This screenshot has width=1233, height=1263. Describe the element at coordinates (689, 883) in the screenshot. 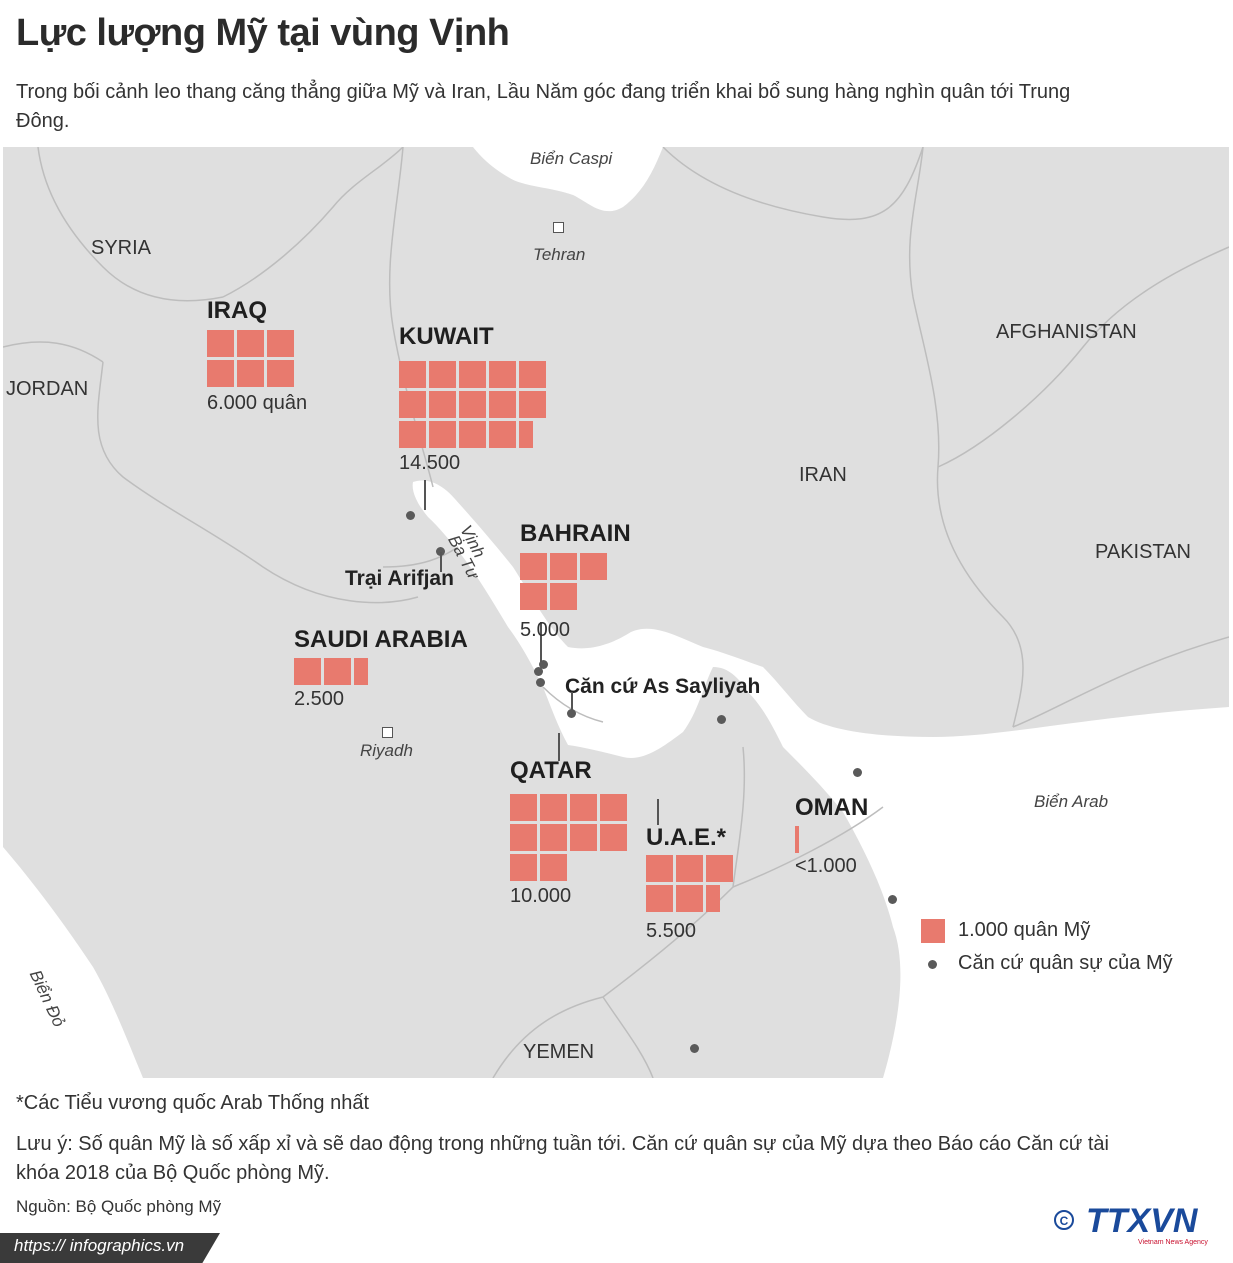

I see `uae-troop-grid` at that location.